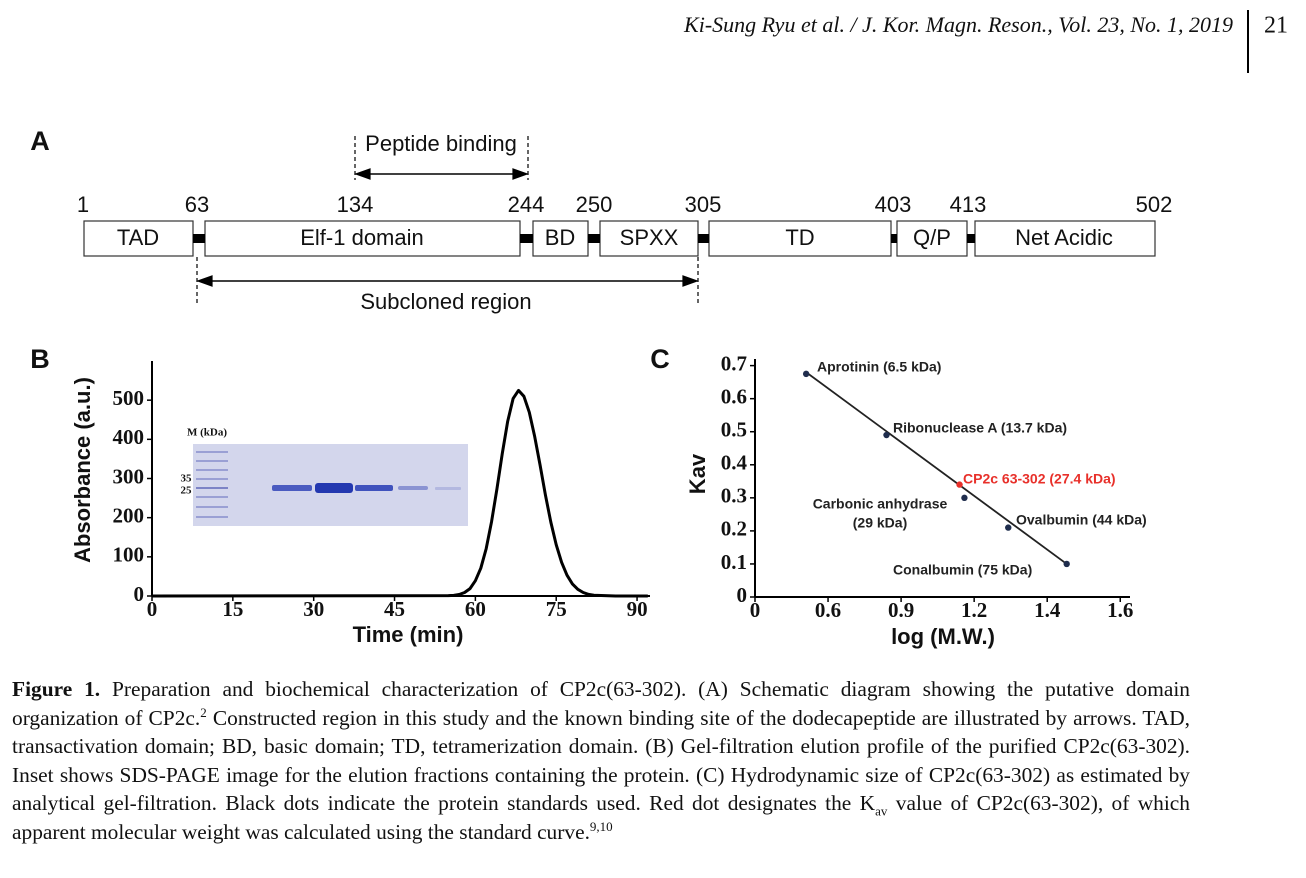  Describe the element at coordinates (83, 204) in the screenshot. I see `position-label: 1` at that location.